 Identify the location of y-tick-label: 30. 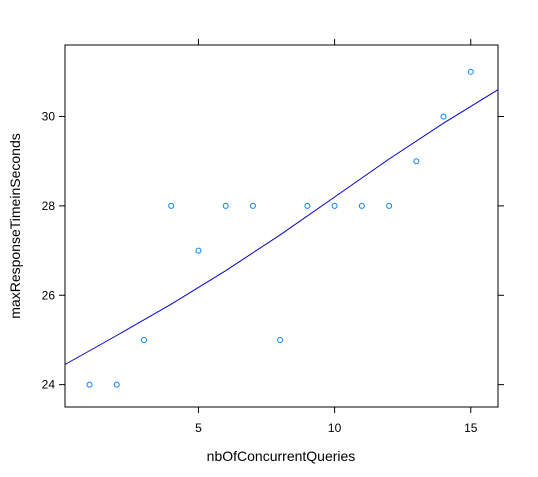
(49, 117).